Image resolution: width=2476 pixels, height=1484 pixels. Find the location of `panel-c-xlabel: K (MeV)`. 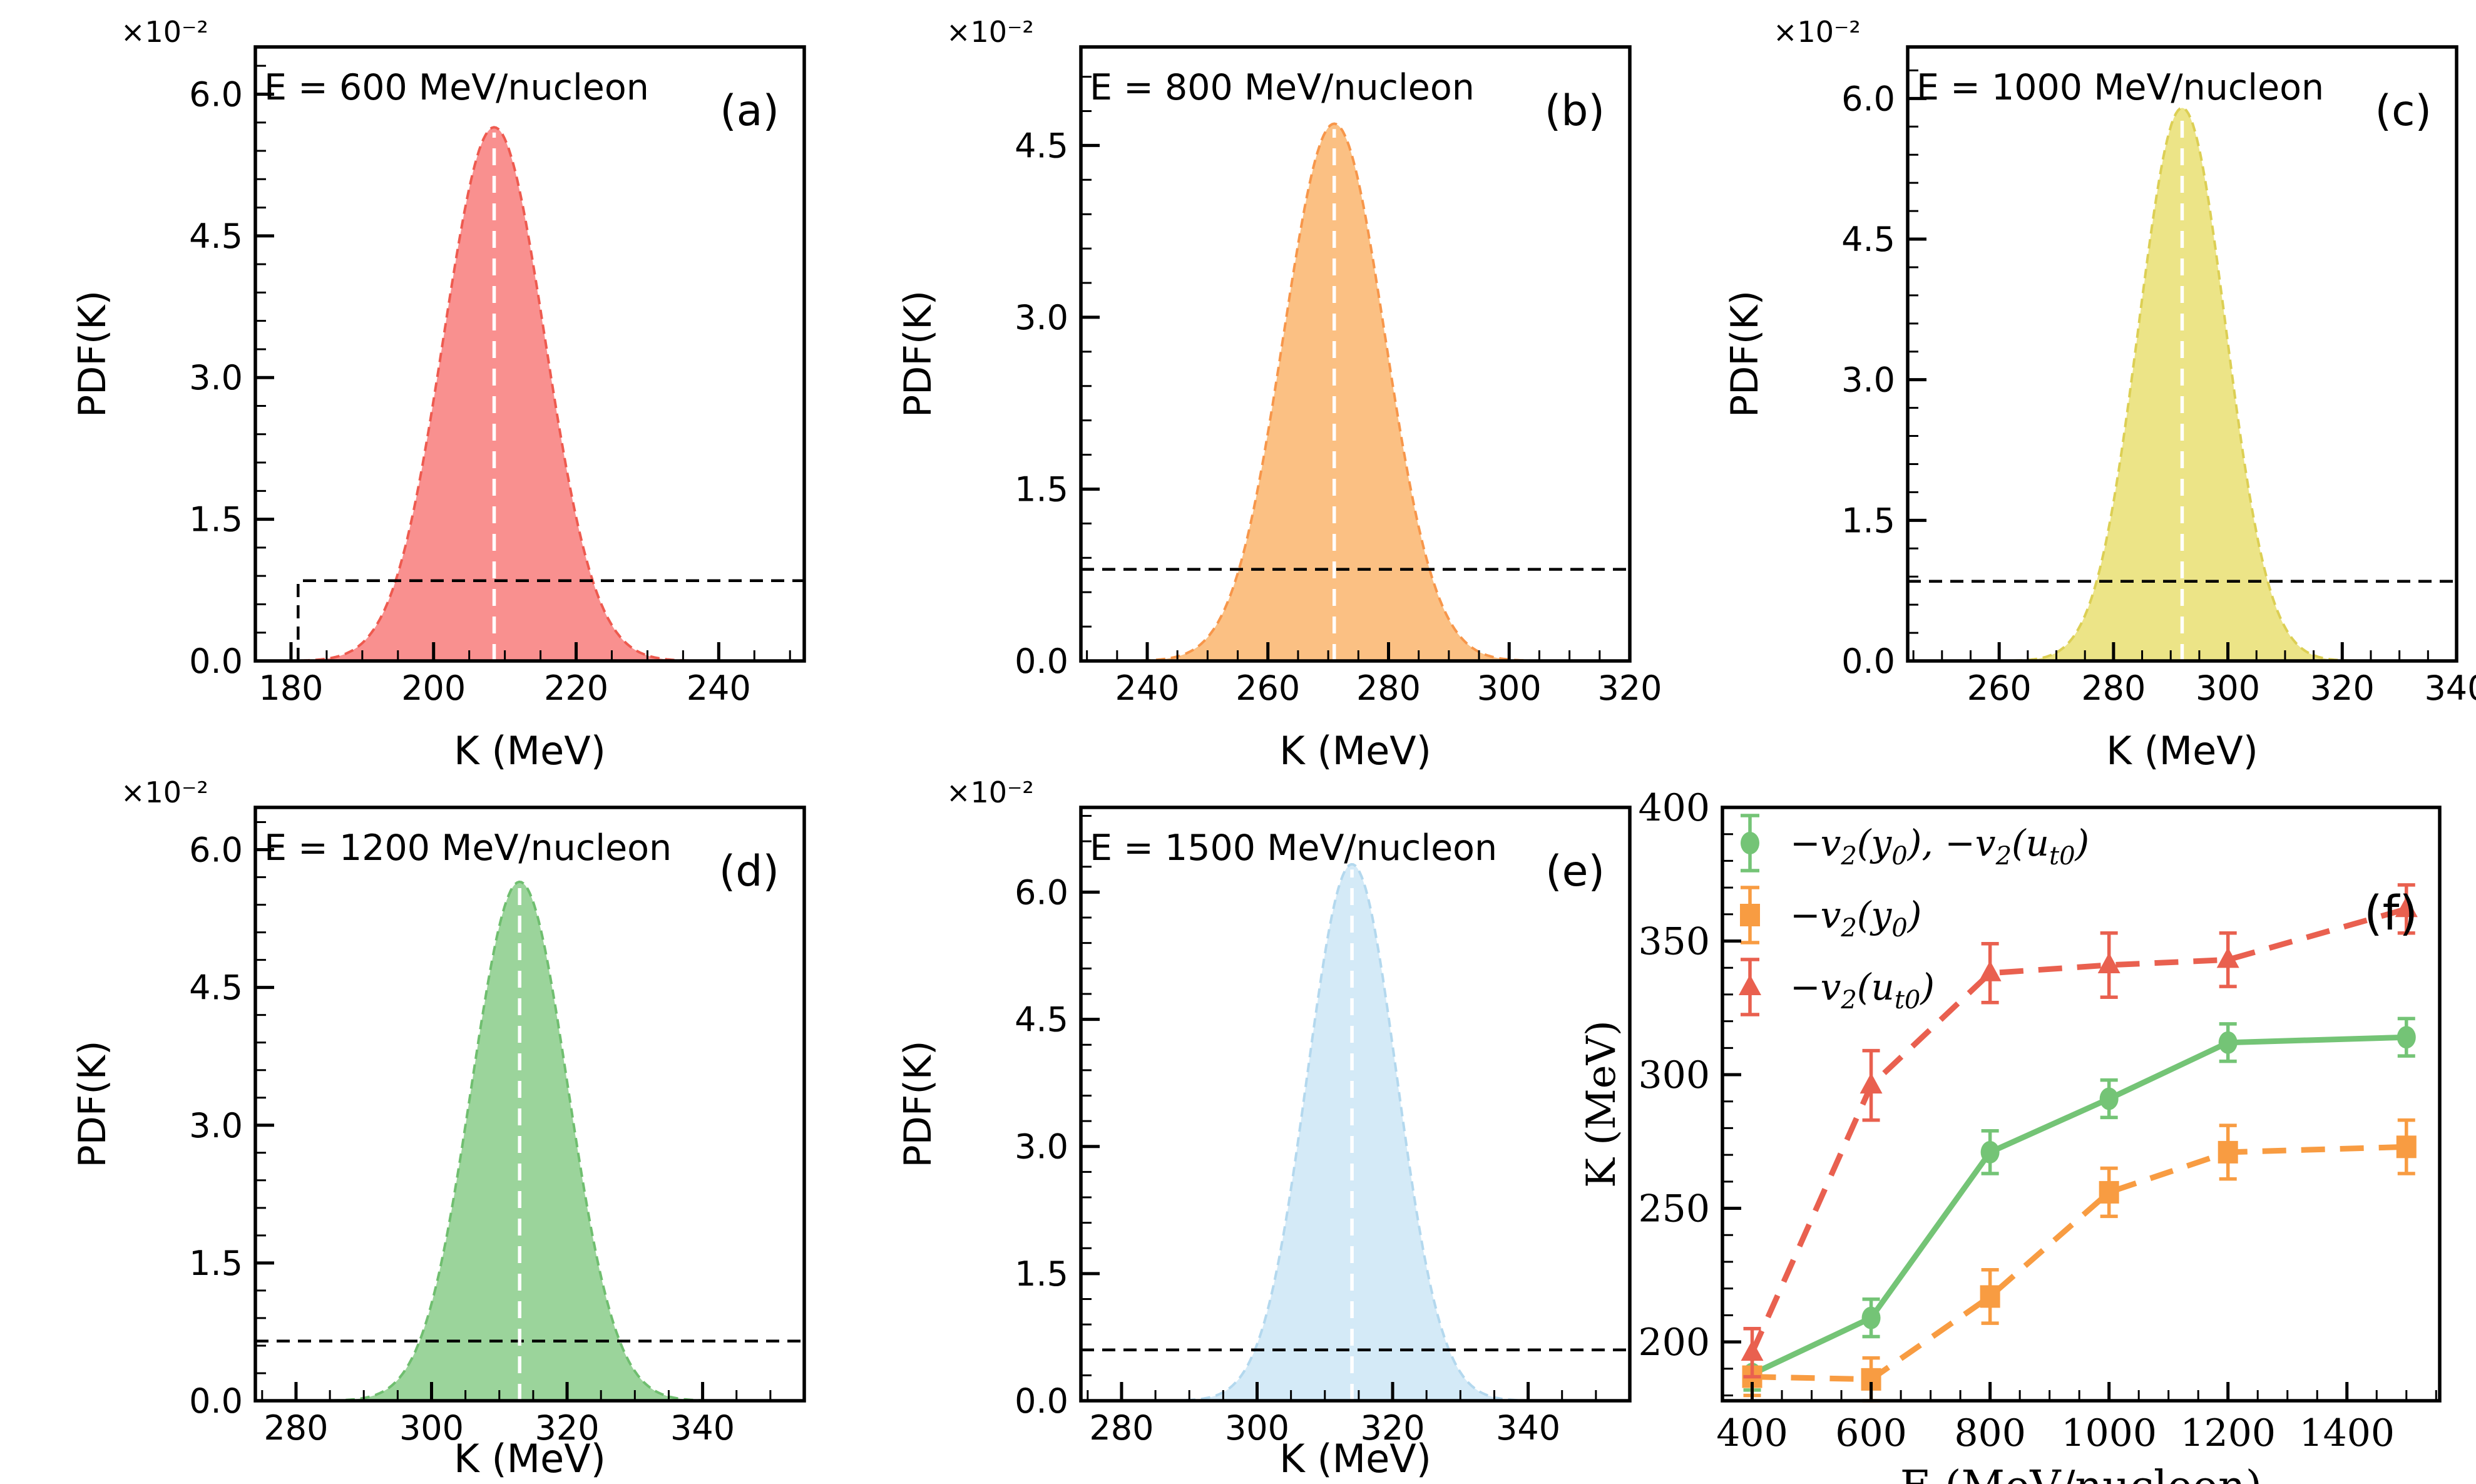

panel-c-xlabel: K (MeV) is located at coordinates (2182, 751).